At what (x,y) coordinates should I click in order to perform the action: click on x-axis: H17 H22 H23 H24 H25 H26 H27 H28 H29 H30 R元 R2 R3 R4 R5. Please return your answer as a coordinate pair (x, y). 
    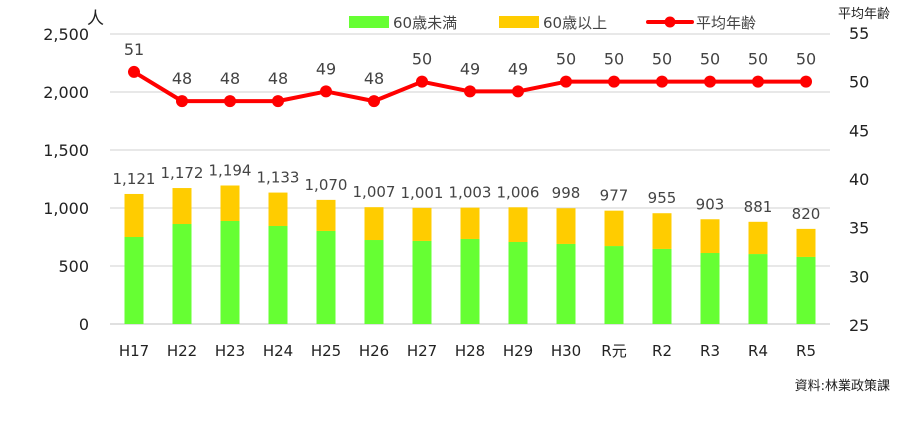
    Looking at the image, I should click on (467, 351).